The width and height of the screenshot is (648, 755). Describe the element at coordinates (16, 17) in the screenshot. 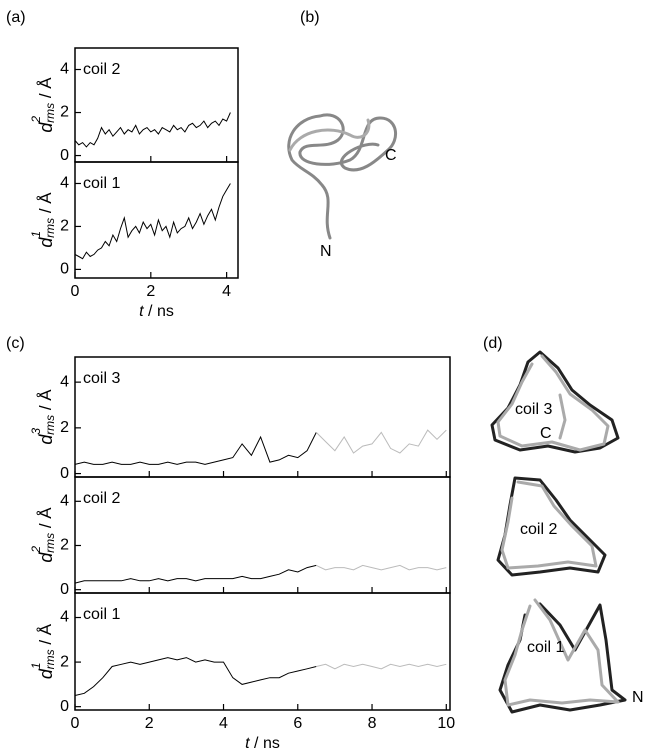

I see `panel-label: (a)` at that location.